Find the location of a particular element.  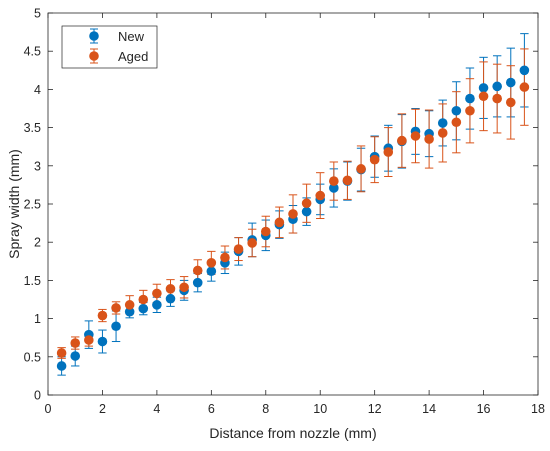

legend-new-marker is located at coordinates (94, 36).